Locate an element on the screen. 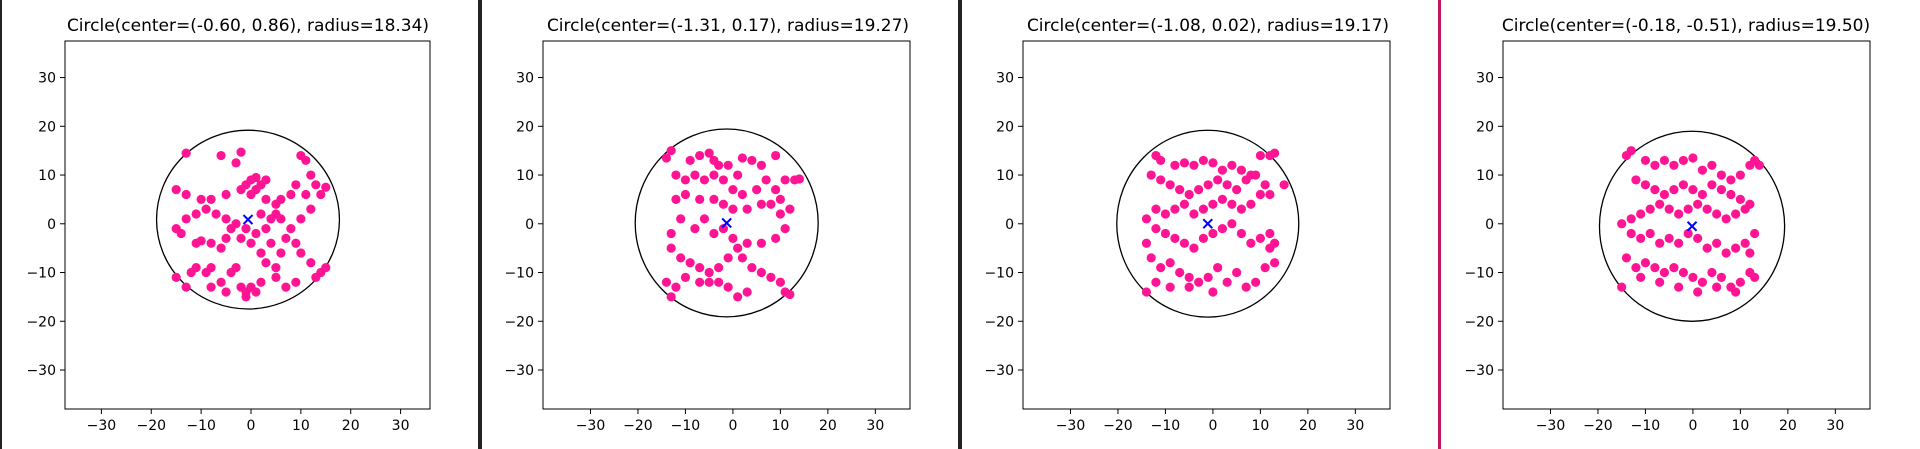 This screenshot has width=1920, height=449. y-tick-label: −30 is located at coordinates (519, 371).